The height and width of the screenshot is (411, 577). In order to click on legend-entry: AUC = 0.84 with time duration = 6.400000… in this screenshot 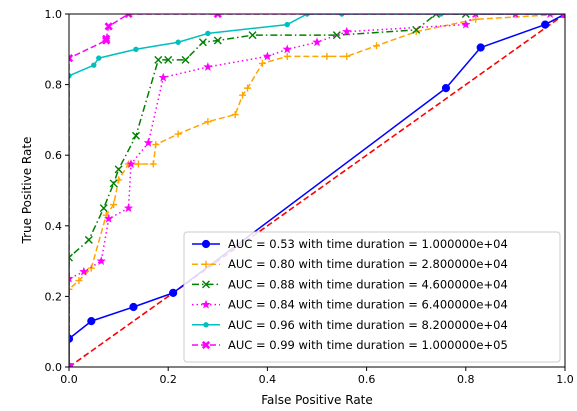, I will do `click(350, 305)`.